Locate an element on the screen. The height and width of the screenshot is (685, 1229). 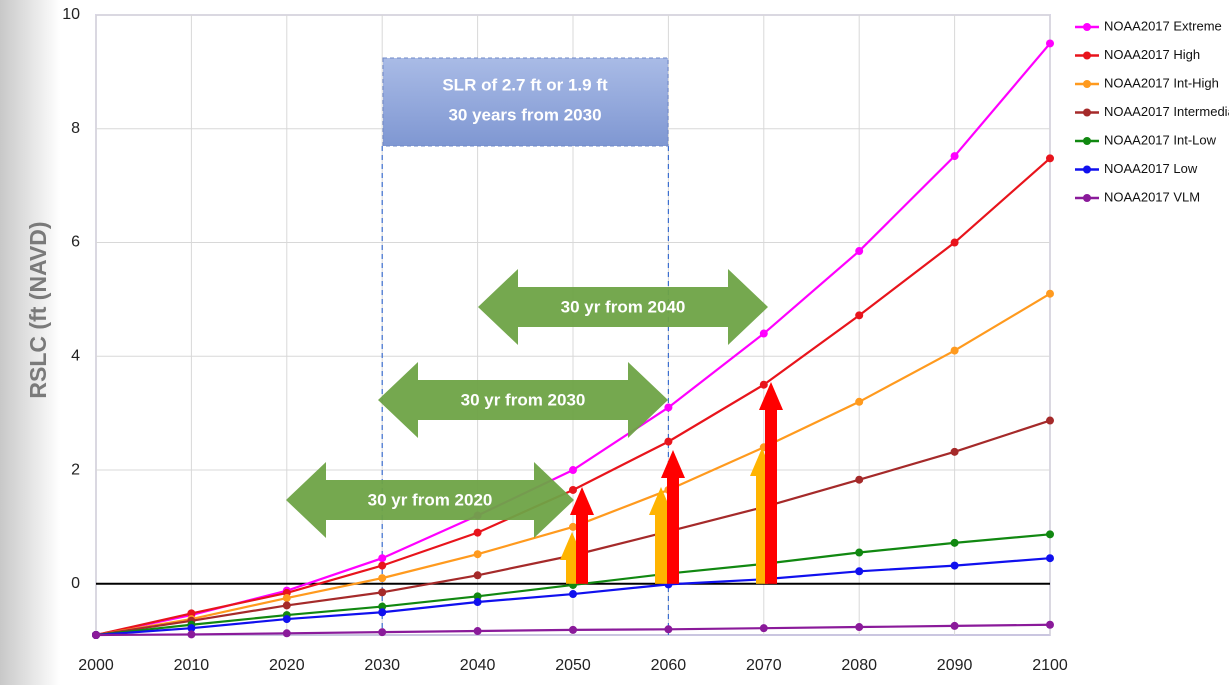
left-shade is located at coordinates (30, 342).